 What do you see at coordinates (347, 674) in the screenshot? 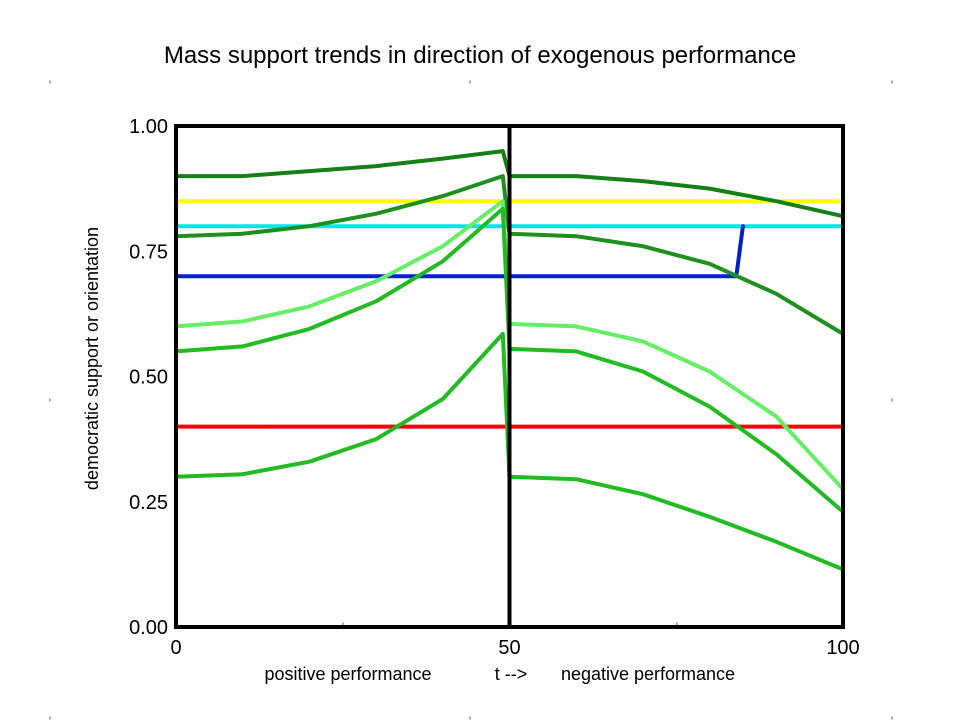
I see `x-axis-label-left: positive performance` at bounding box center [347, 674].